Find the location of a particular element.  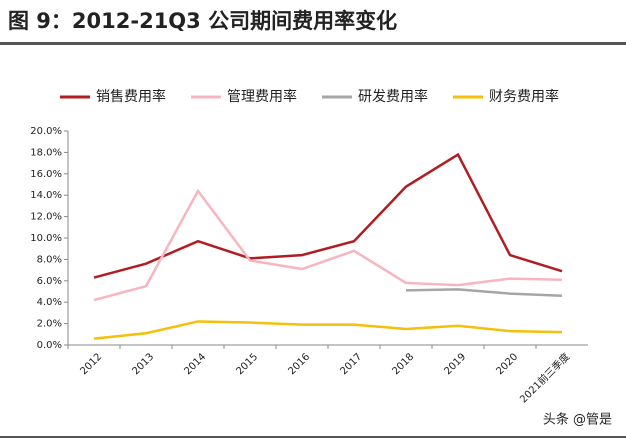

chart-title: 图 9：2012-21Q3 公司期间费用率变化 is located at coordinates (202, 21).